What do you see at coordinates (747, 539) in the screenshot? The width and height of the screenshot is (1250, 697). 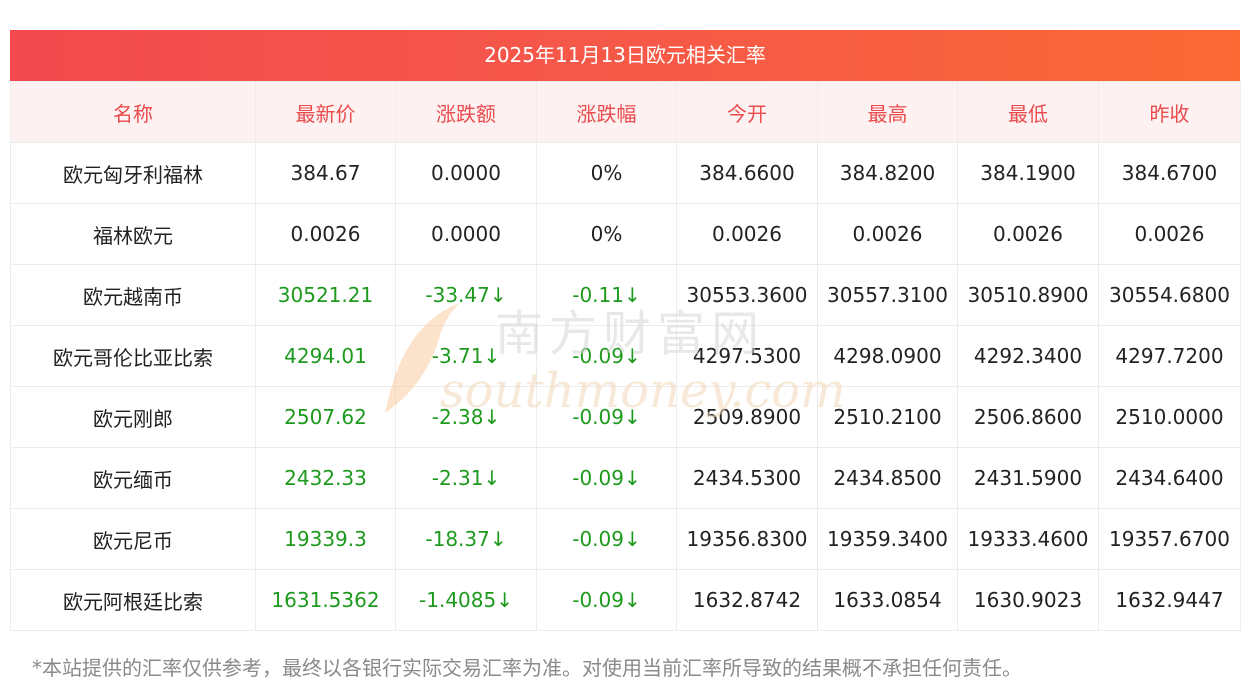 I see `cell-open: 19356.8300` at bounding box center [747, 539].